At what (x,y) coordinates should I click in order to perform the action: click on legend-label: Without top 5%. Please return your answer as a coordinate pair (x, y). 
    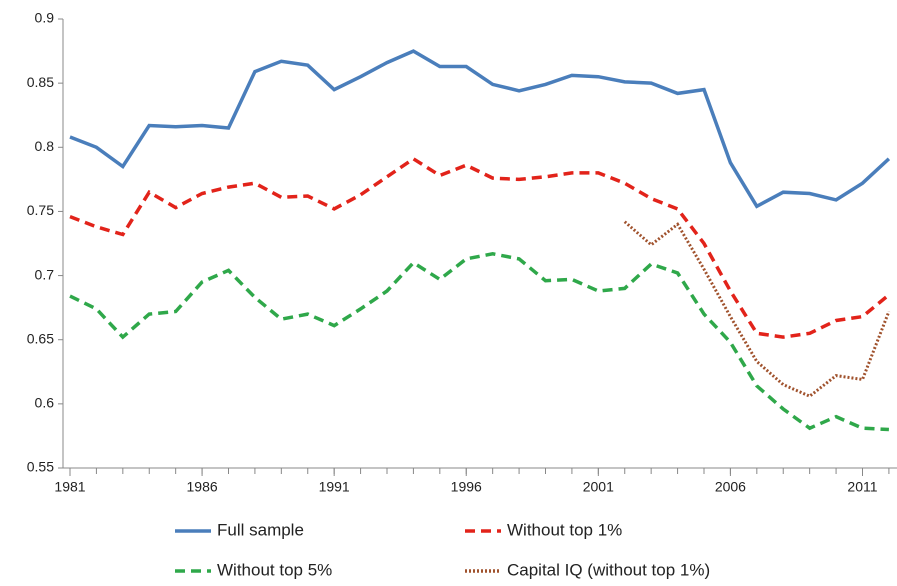
    Looking at the image, I should click on (274, 569).